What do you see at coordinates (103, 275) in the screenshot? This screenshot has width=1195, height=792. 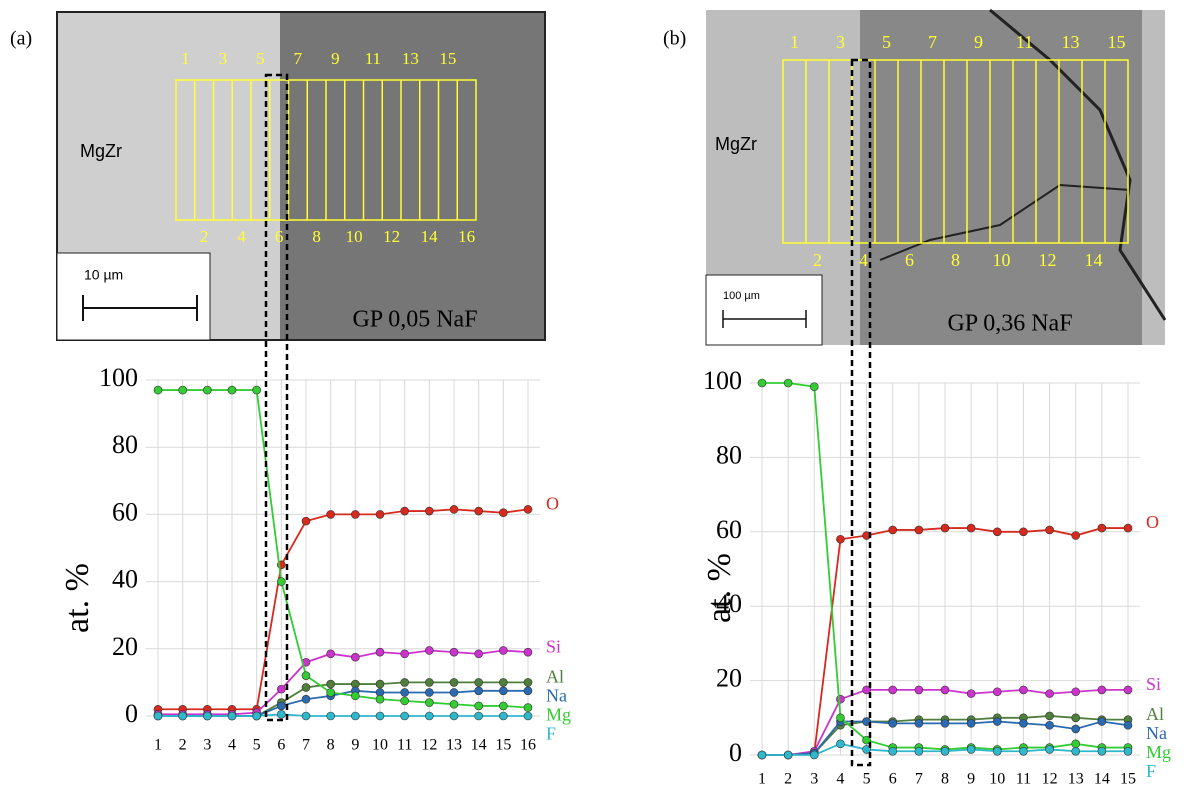 I see `scale-label: 10 µm` at bounding box center [103, 275].